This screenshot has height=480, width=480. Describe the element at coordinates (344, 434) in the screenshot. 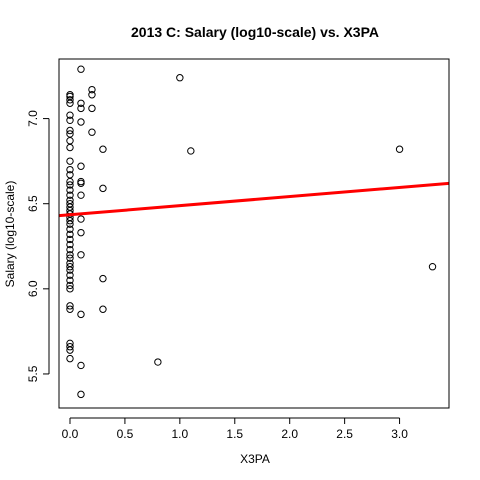

I see `x-tick-label: 2.5` at that location.